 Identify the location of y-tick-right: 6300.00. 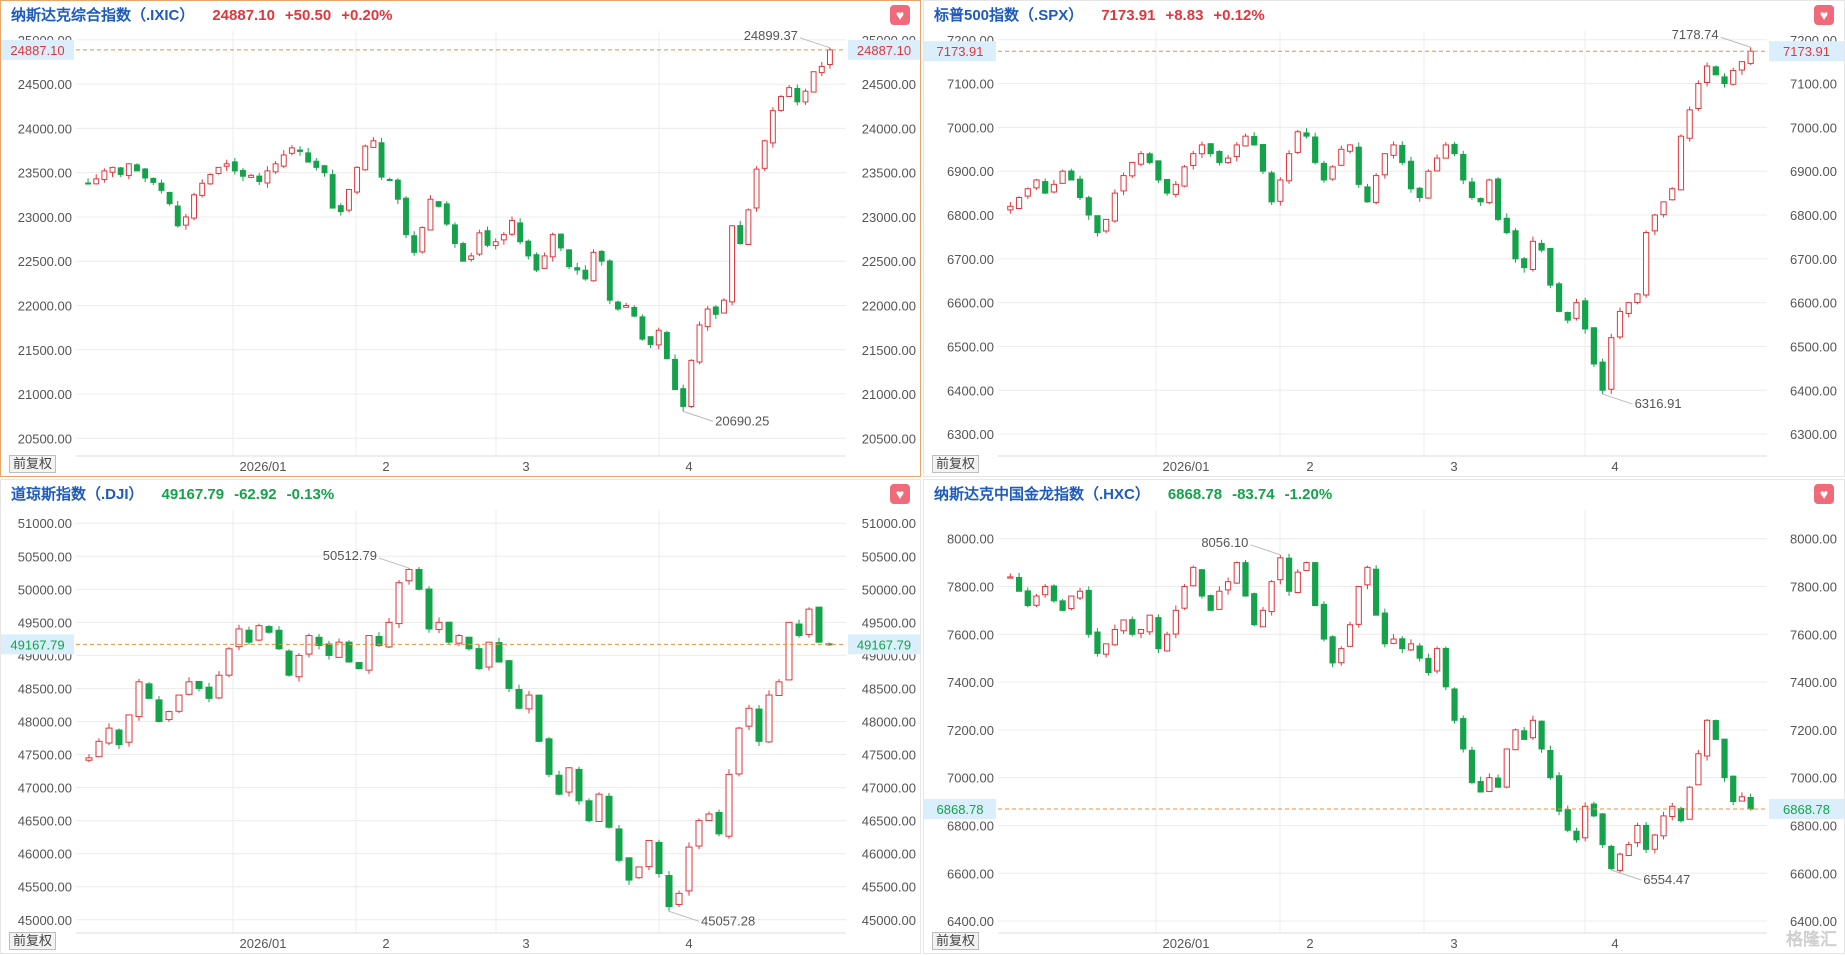
(1813, 434).